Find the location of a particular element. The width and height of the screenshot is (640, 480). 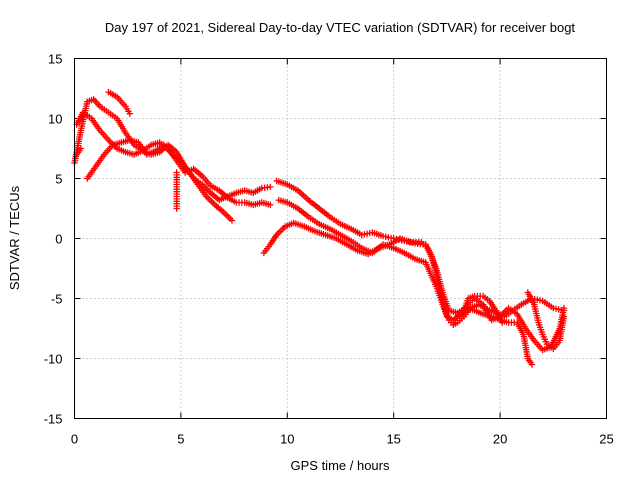

x-tick-label: 15 is located at coordinates (393, 439).